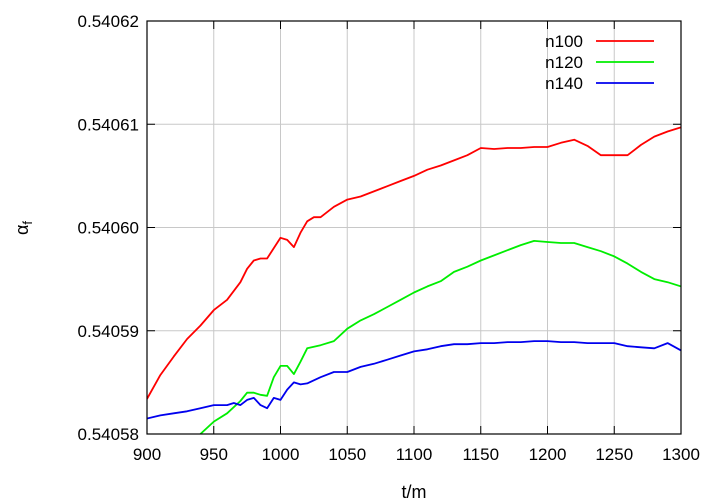 The width and height of the screenshot is (720, 504). What do you see at coordinates (480, 454) in the screenshot?
I see `x-tick-label: 1150` at bounding box center [480, 454].